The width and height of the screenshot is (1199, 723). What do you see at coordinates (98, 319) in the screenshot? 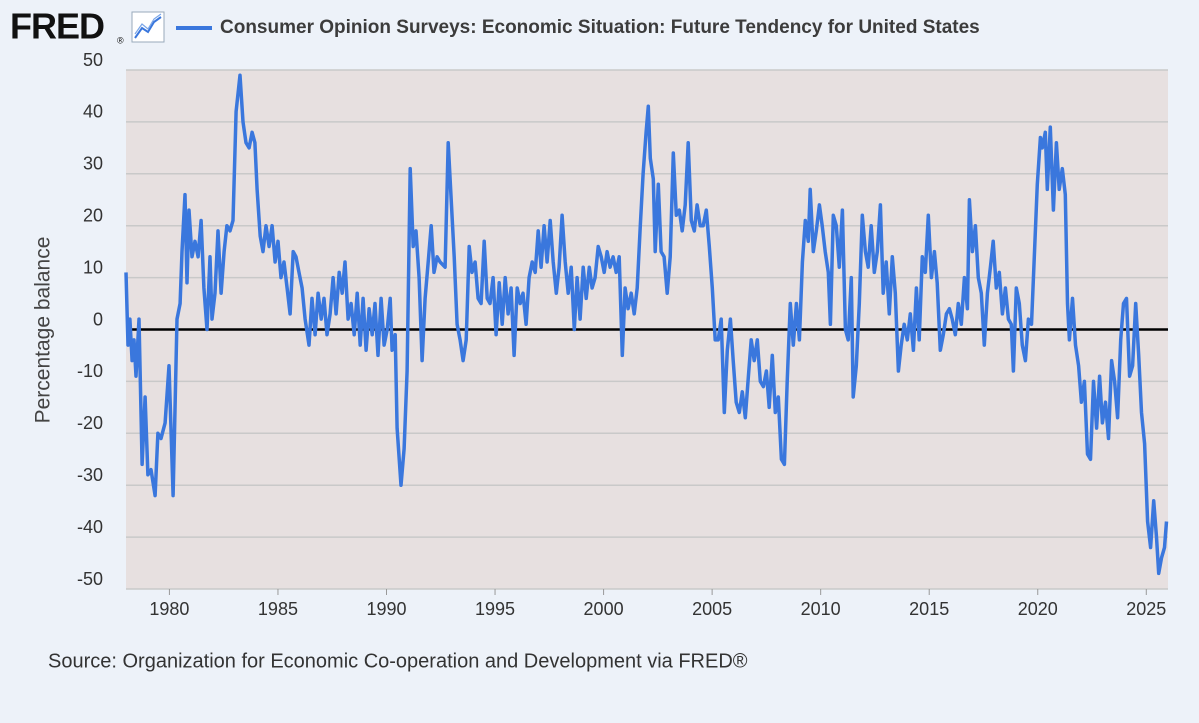
I see `y-tick-label: 0` at bounding box center [98, 319].